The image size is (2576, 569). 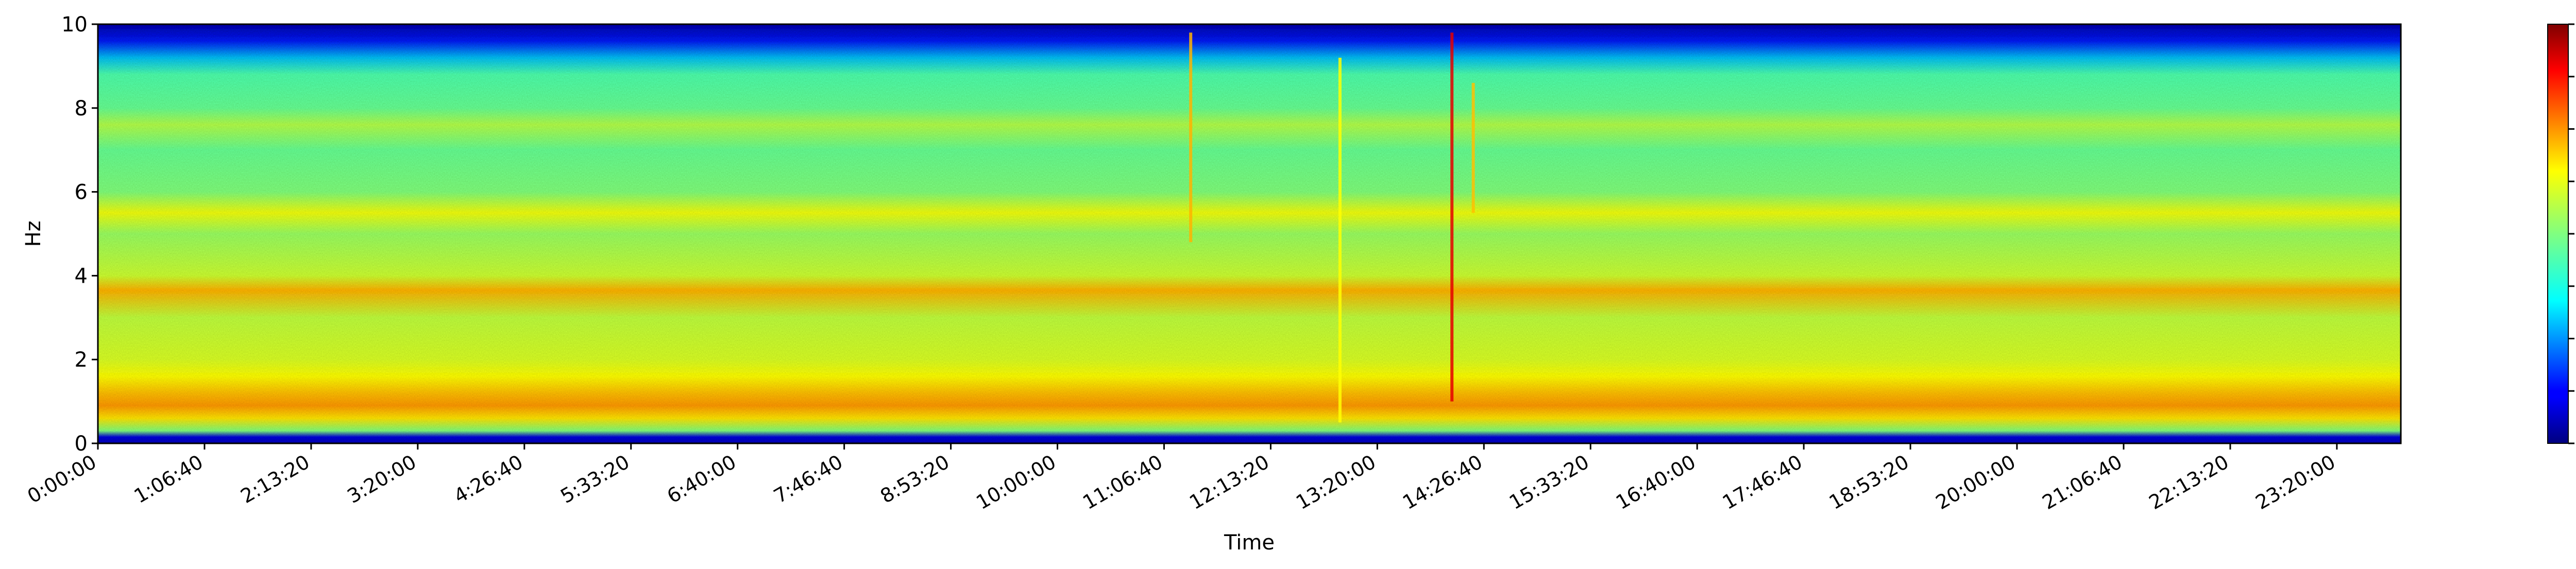 What do you see at coordinates (81, 108) in the screenshot?
I see `y-tick-label: 8` at bounding box center [81, 108].